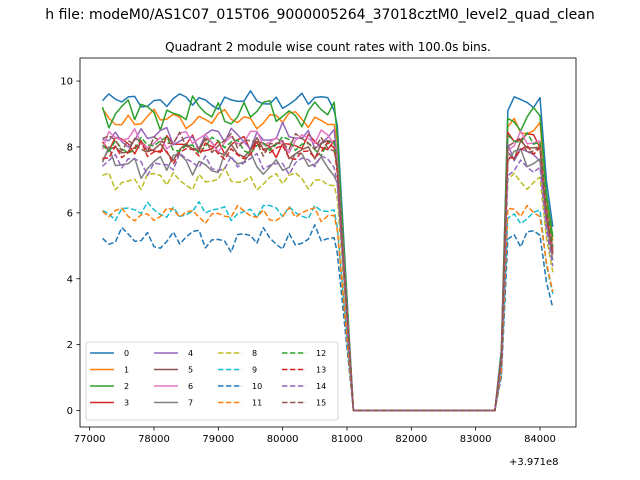 The width and height of the screenshot is (640, 480). Describe the element at coordinates (321, 386) in the screenshot. I see `legend-label-14: 14` at that location.